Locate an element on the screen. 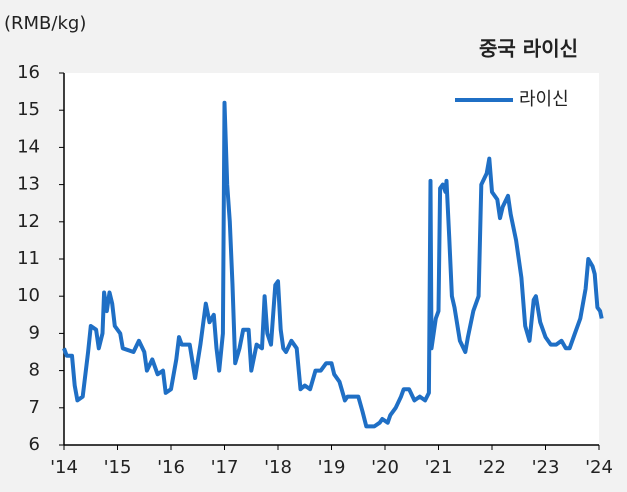  x-tick-label: '18 is located at coordinates (278, 467).